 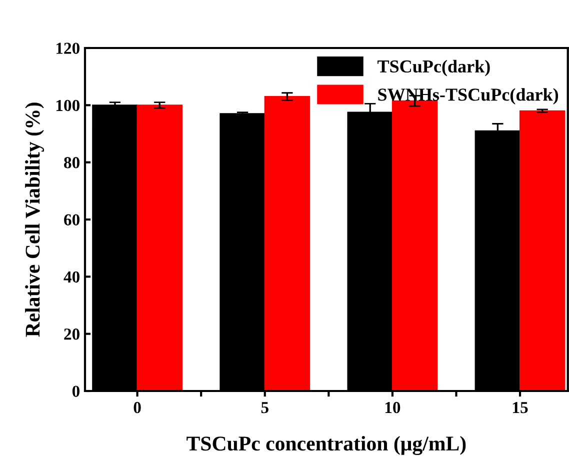 What do you see at coordinates (520, 408) in the screenshot?
I see `x-tick-label: 15` at bounding box center [520, 408].